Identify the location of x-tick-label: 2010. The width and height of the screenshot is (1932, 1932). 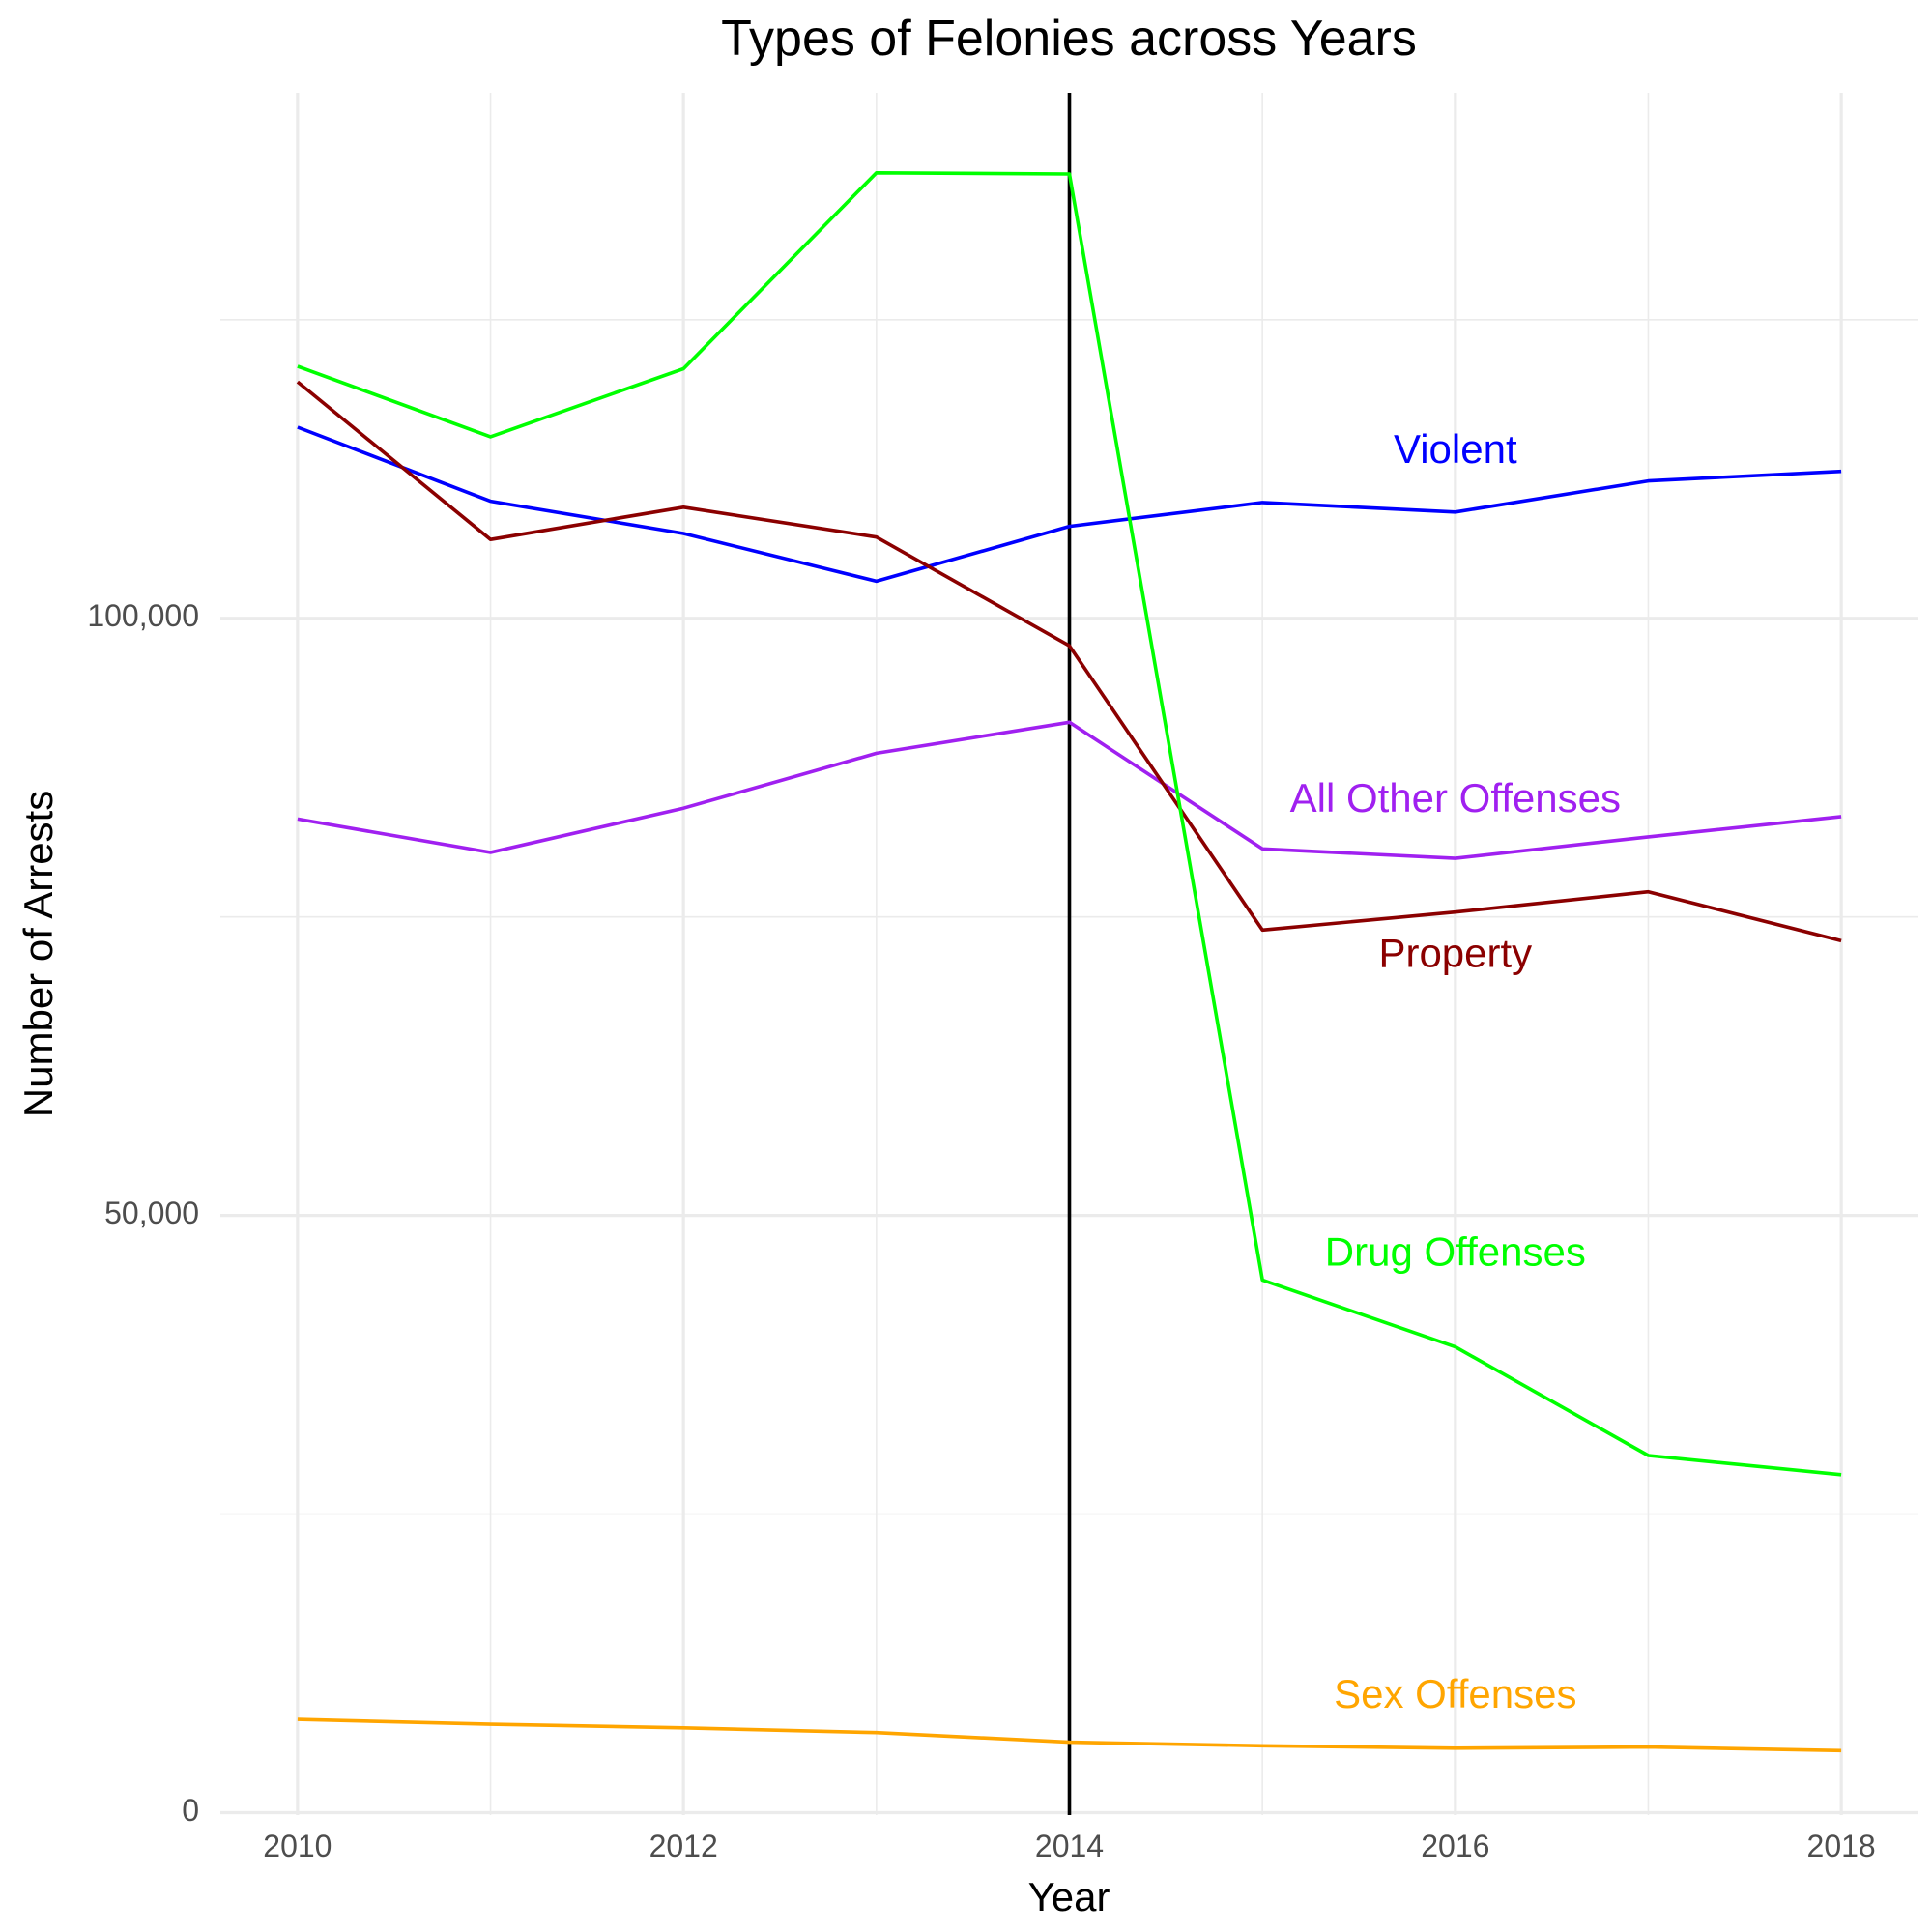
(297, 1846).